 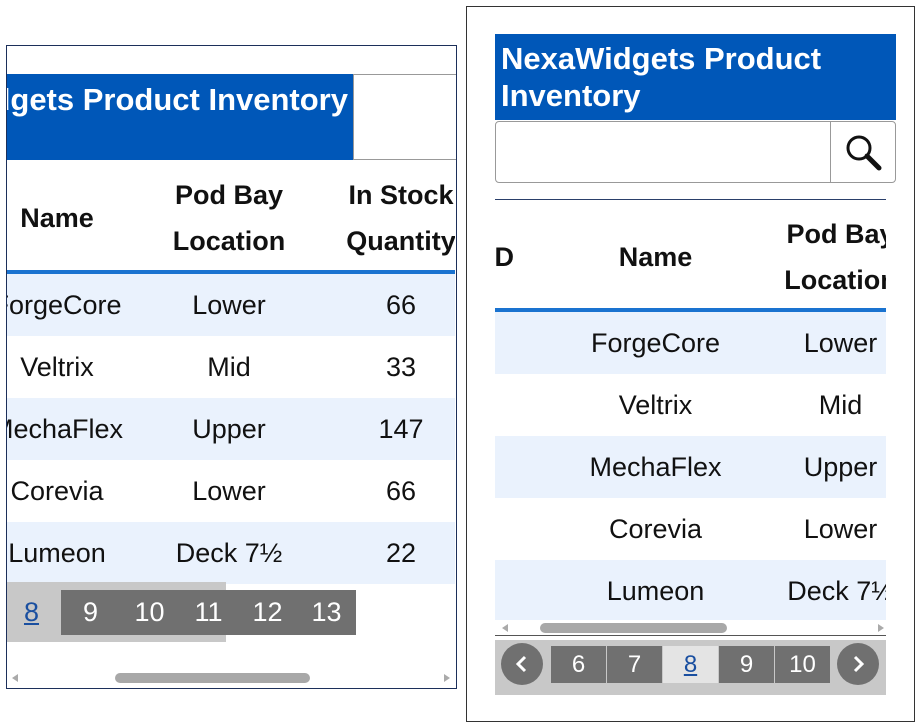 I want to click on prev-button, so click(x=522, y=664).